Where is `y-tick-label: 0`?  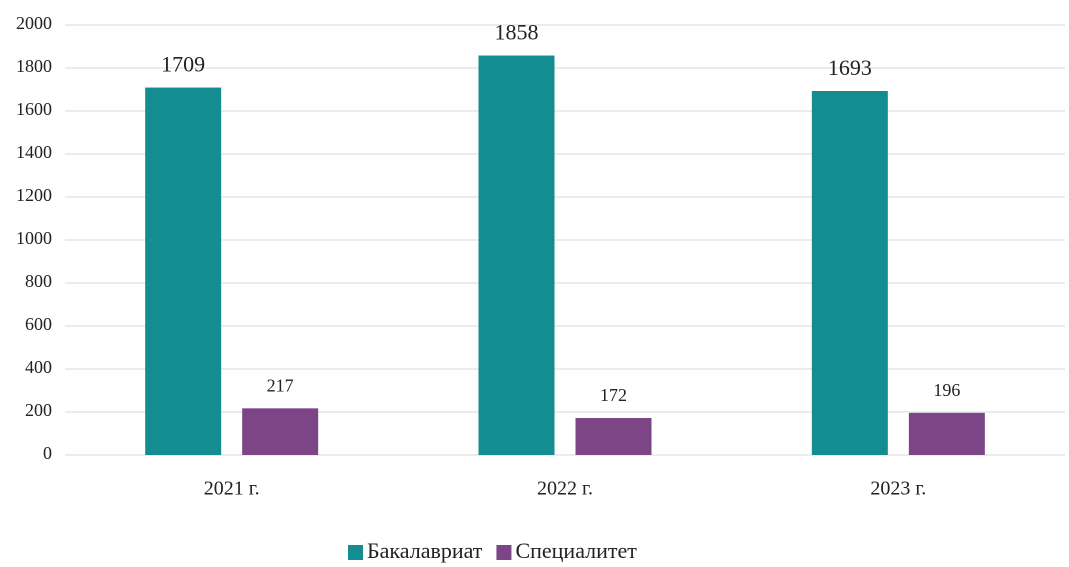 y-tick-label: 0 is located at coordinates (47, 453).